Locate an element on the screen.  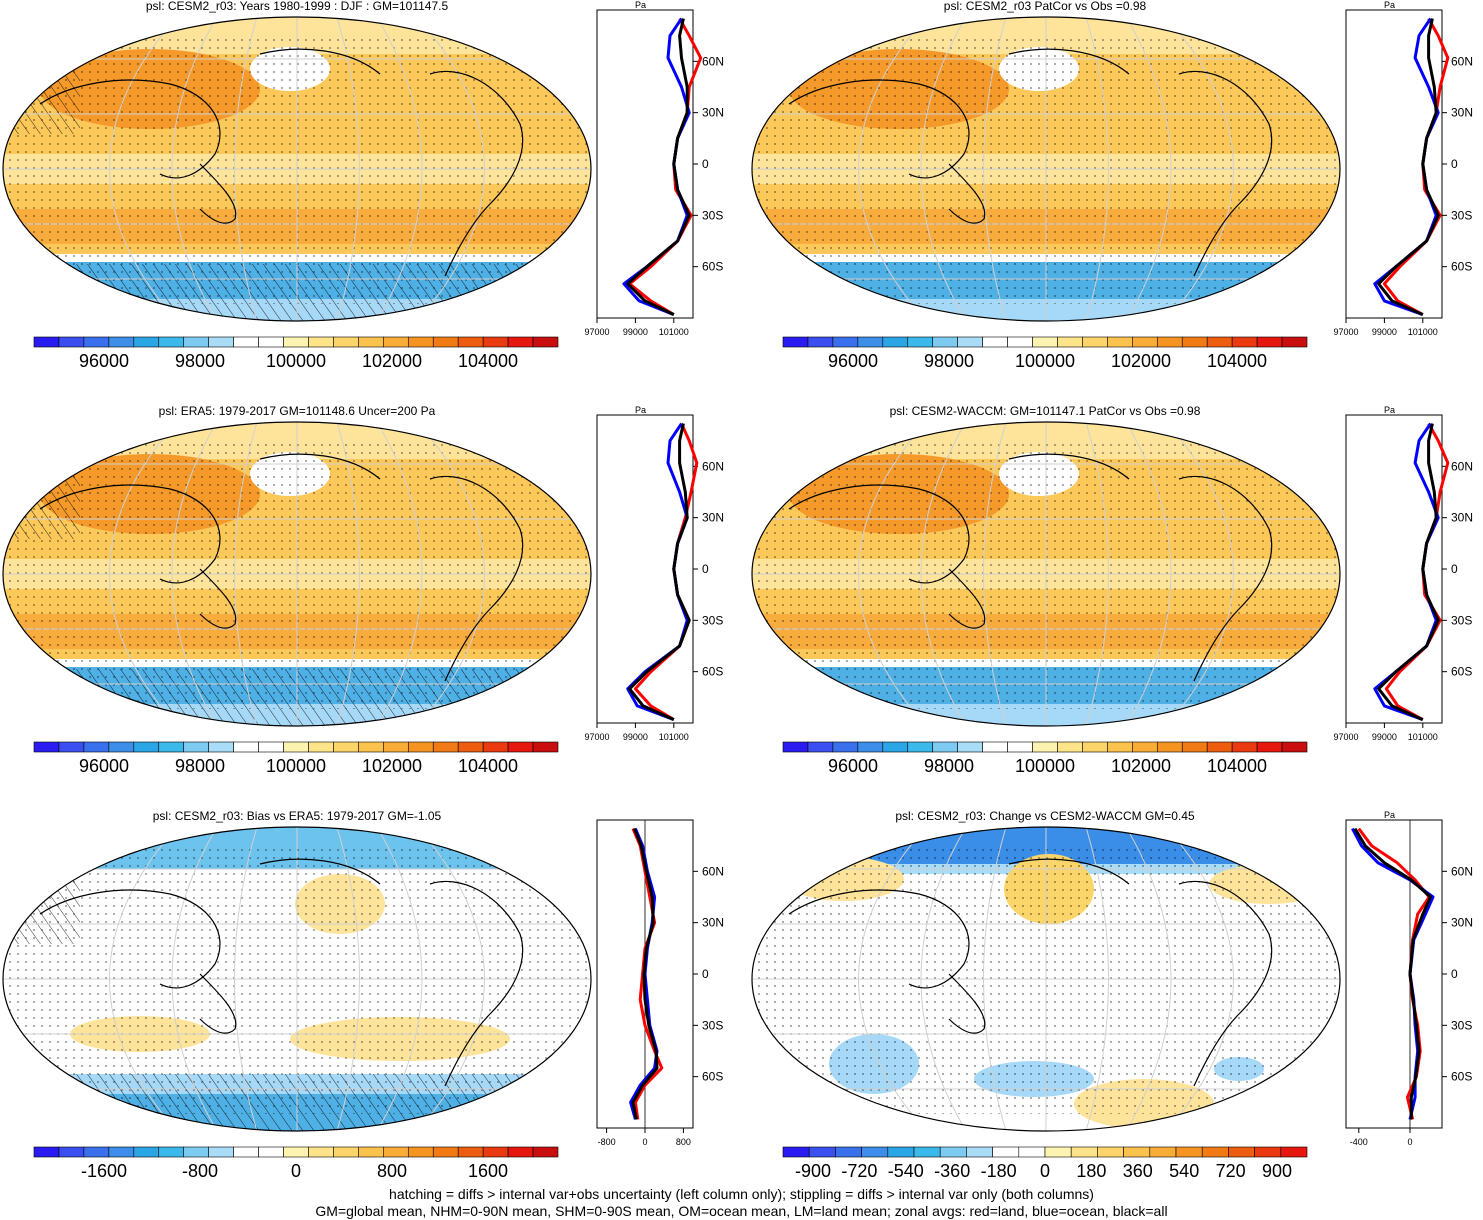
colorbar-5: -1600 -800 0 800 1600 is located at coordinates (296, 1163).